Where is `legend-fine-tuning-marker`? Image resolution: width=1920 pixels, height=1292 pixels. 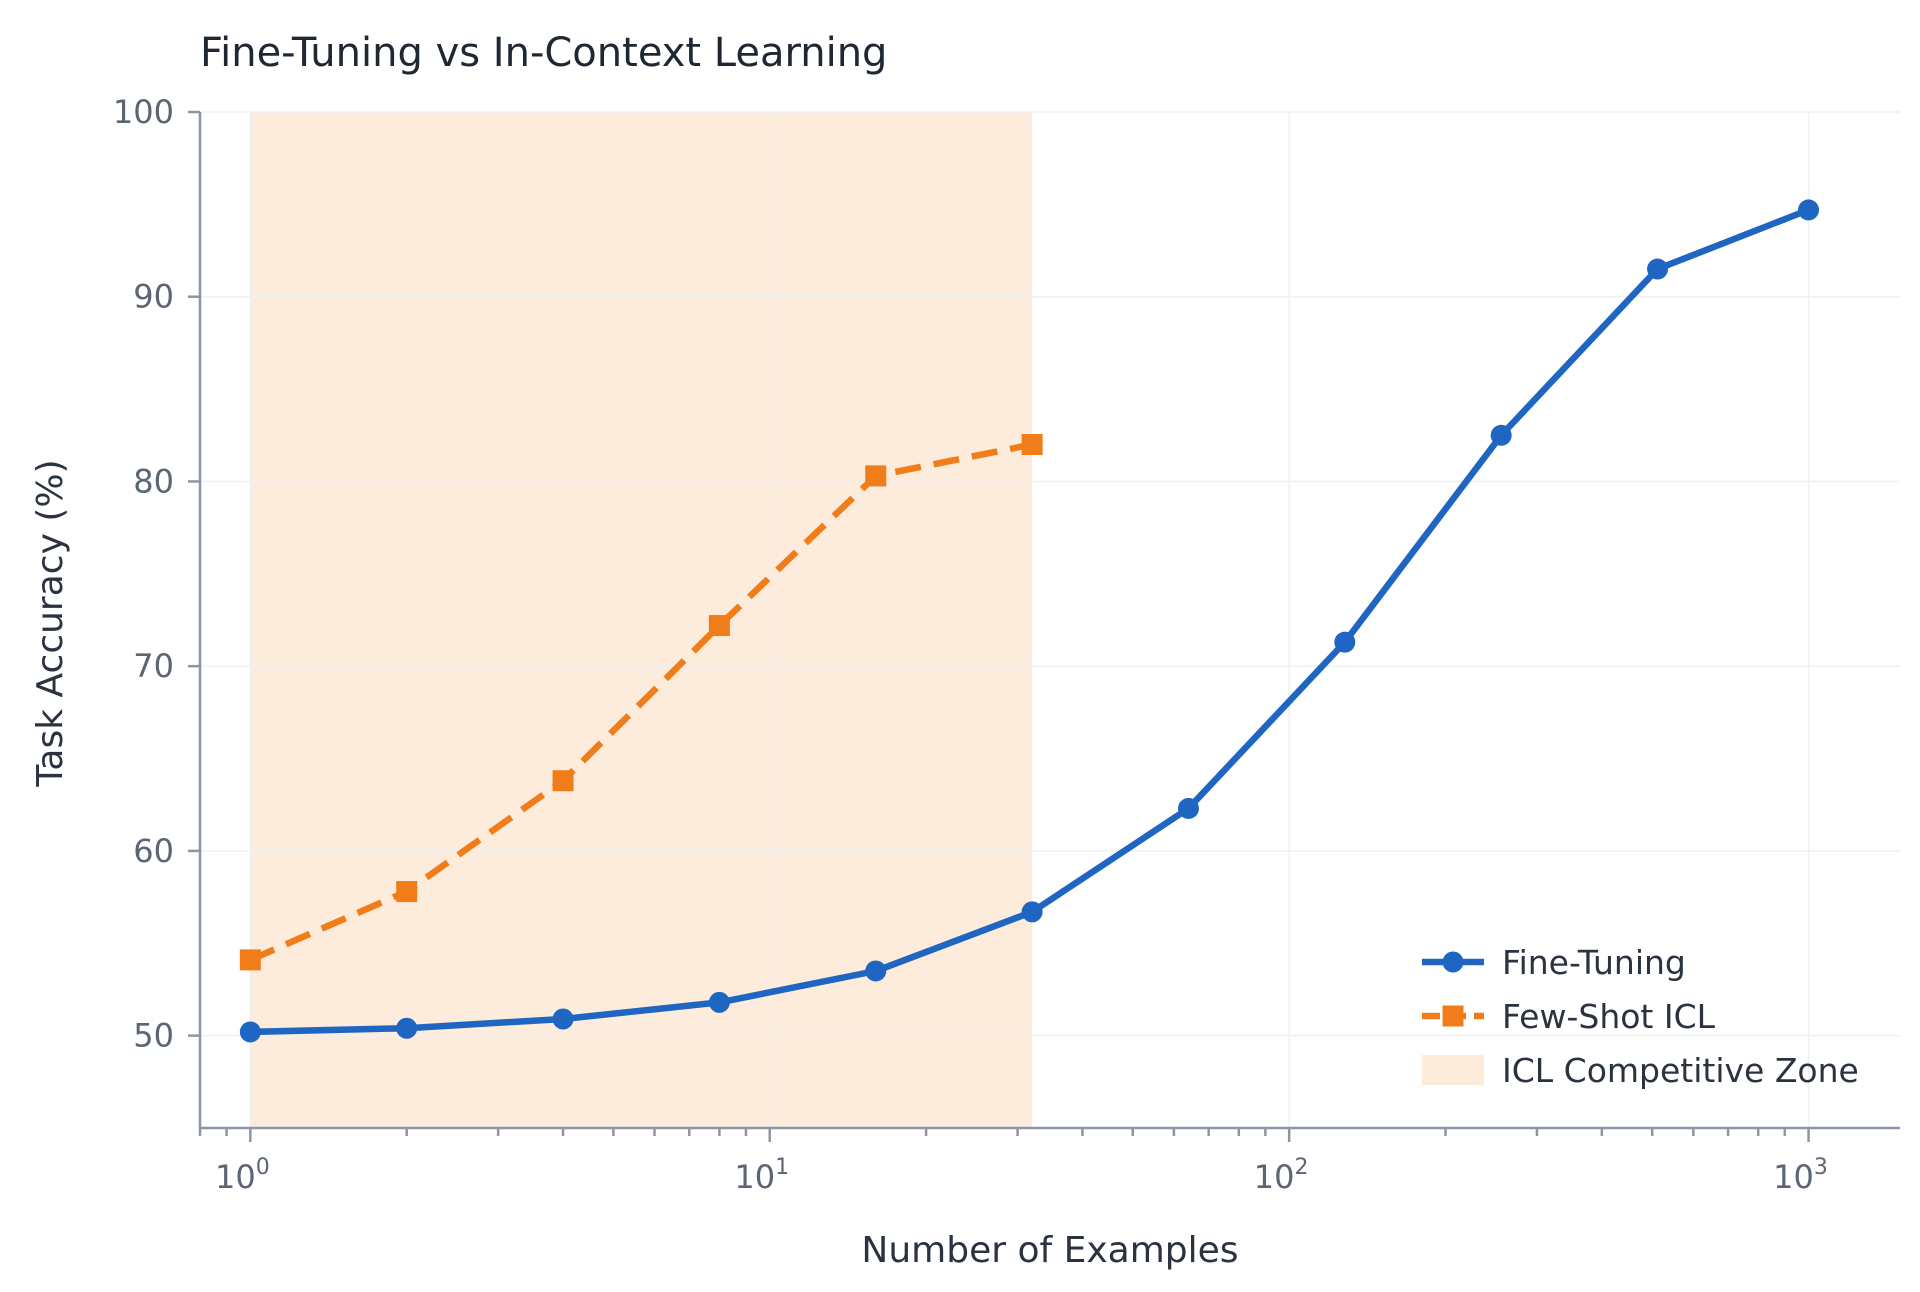 legend-fine-tuning-marker is located at coordinates (1453, 962).